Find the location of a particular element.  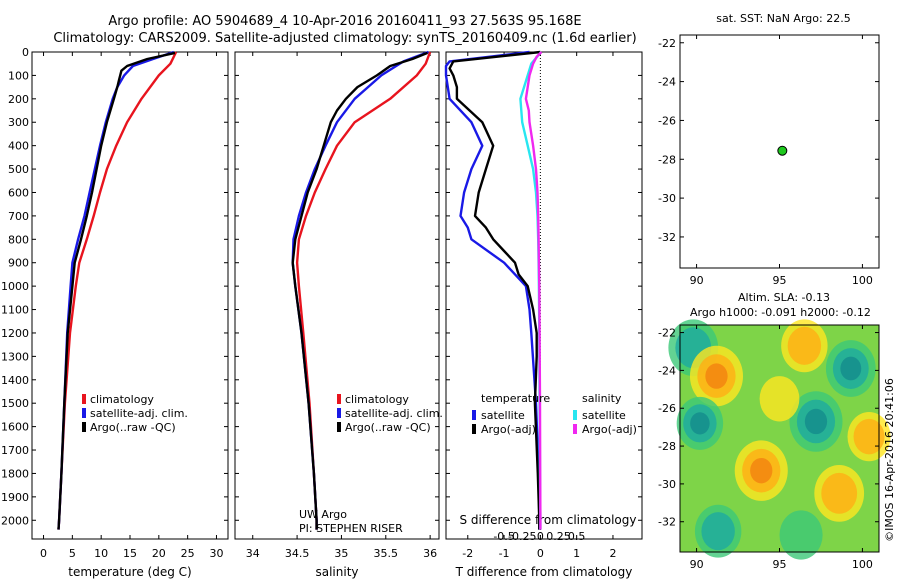

y-tick-label: 700 is located at coordinates (18, 216).